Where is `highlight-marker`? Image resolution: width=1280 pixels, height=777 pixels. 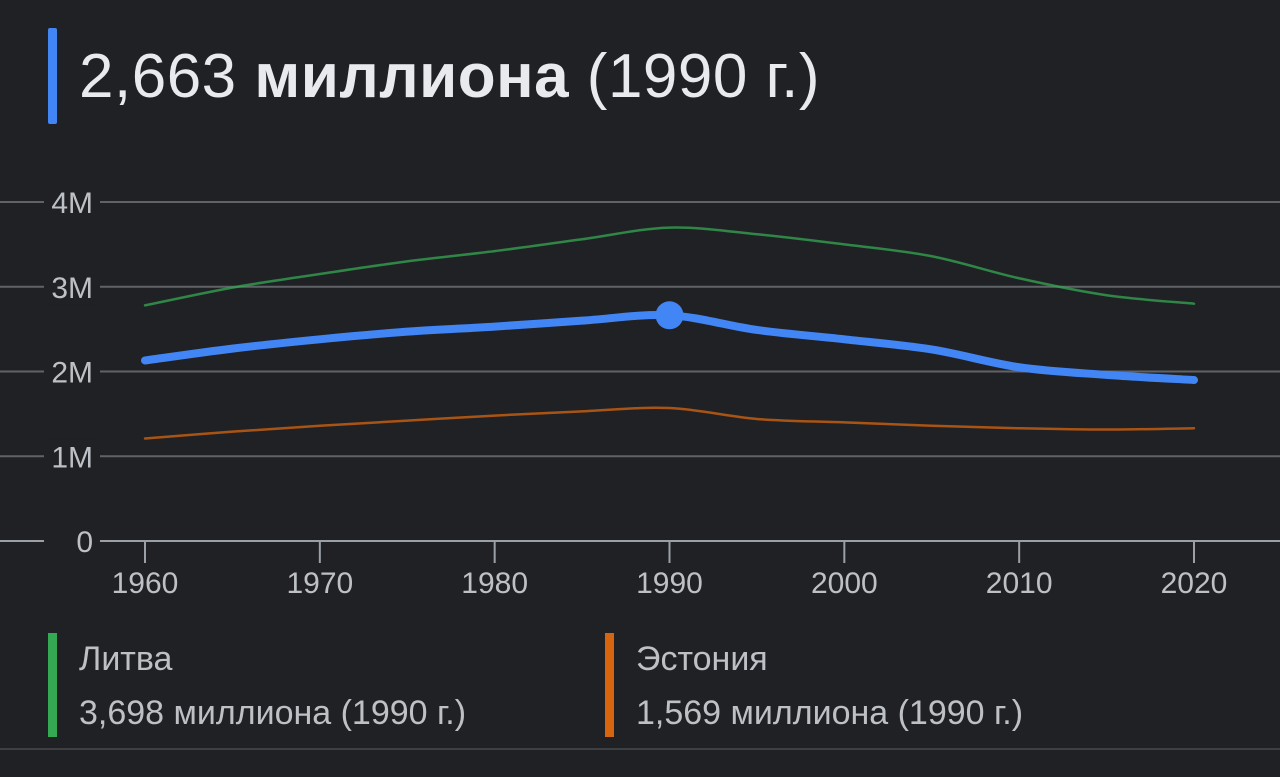 highlight-marker is located at coordinates (669, 315).